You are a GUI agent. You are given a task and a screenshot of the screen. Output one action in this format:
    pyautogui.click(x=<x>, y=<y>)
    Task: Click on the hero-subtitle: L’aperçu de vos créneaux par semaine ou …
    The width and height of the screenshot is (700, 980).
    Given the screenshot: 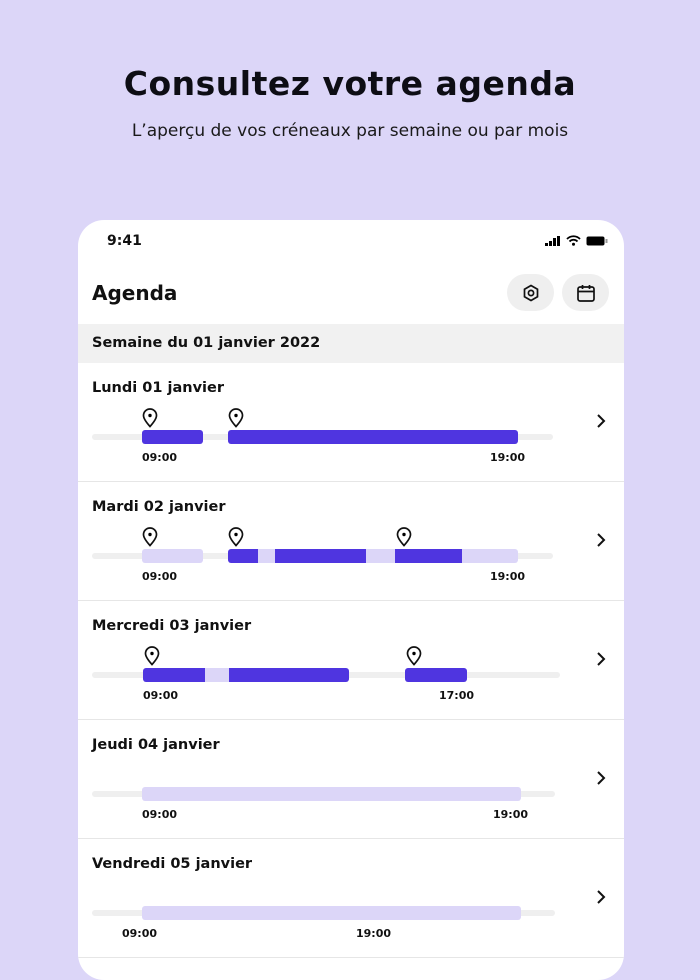 What is the action you would take?
    pyautogui.click(x=350, y=131)
    